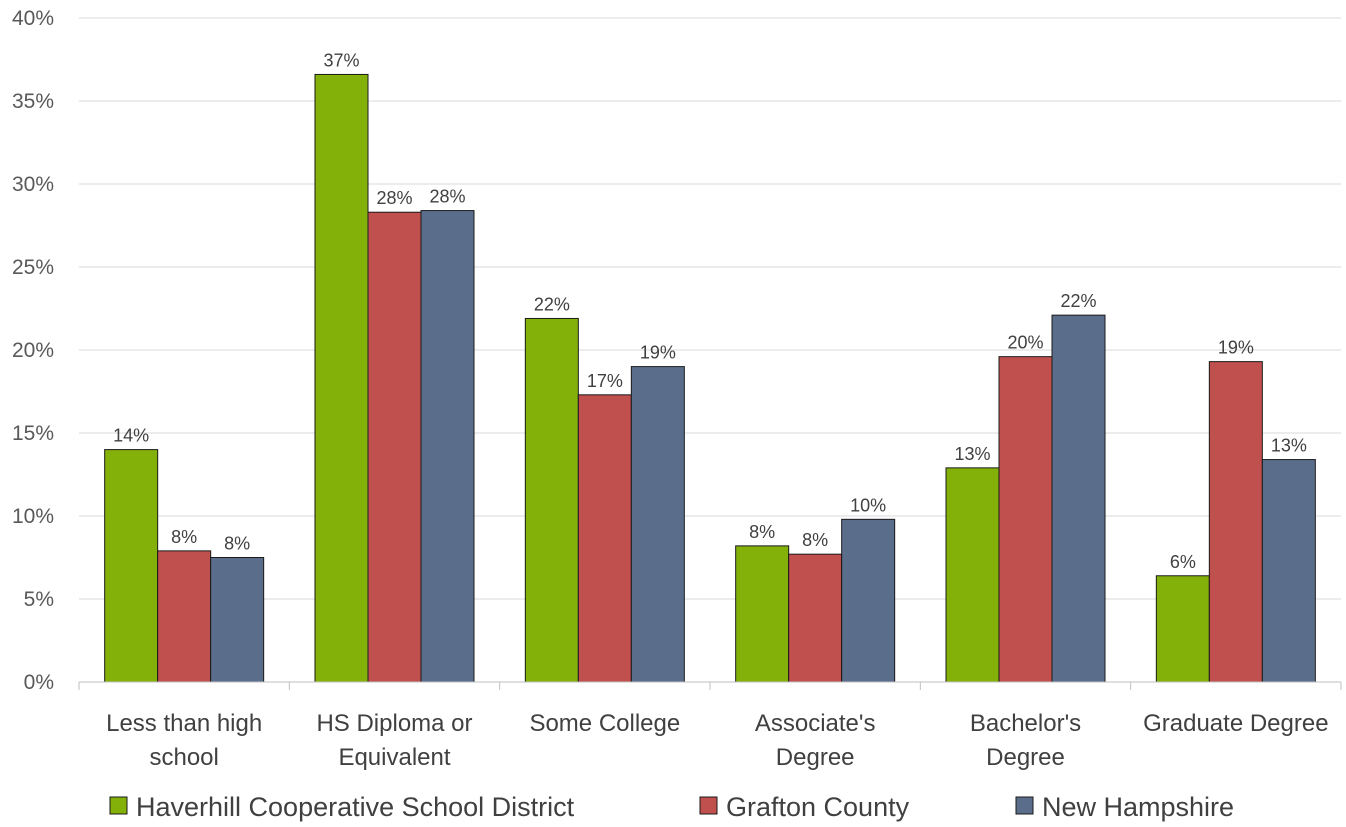 The width and height of the screenshot is (1346, 827). Describe the element at coordinates (818, 807) in the screenshot. I see `legend-label: Grafton County` at that location.